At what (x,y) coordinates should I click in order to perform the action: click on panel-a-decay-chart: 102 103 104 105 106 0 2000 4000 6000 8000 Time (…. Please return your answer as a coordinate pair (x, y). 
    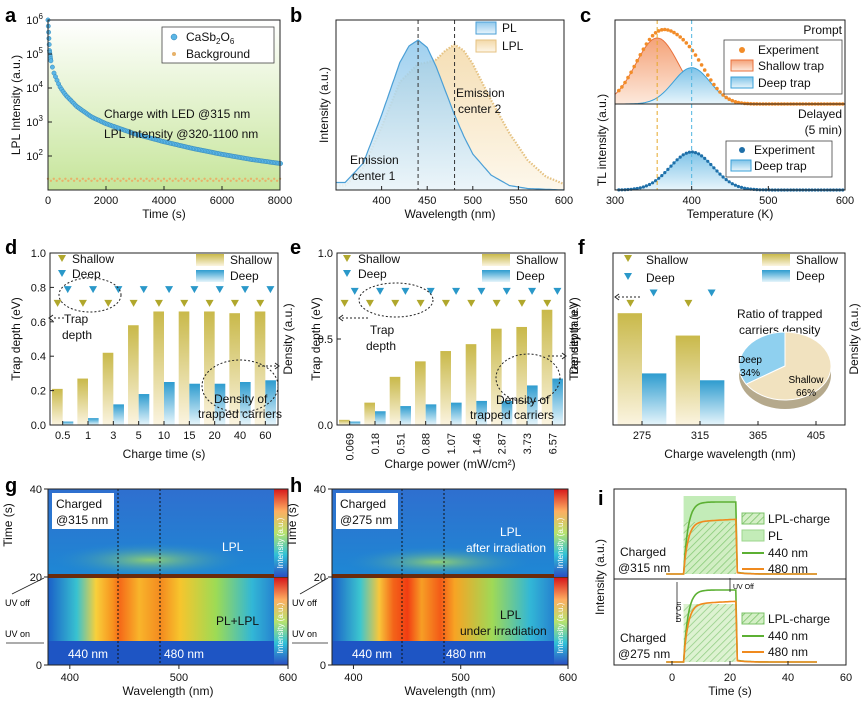
    Looking at the image, I should click on (150, 116).